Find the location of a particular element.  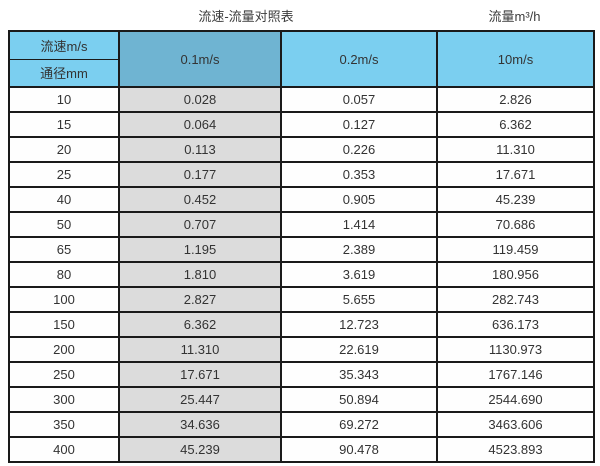

flow-value-cell: 0.177 is located at coordinates (200, 174).